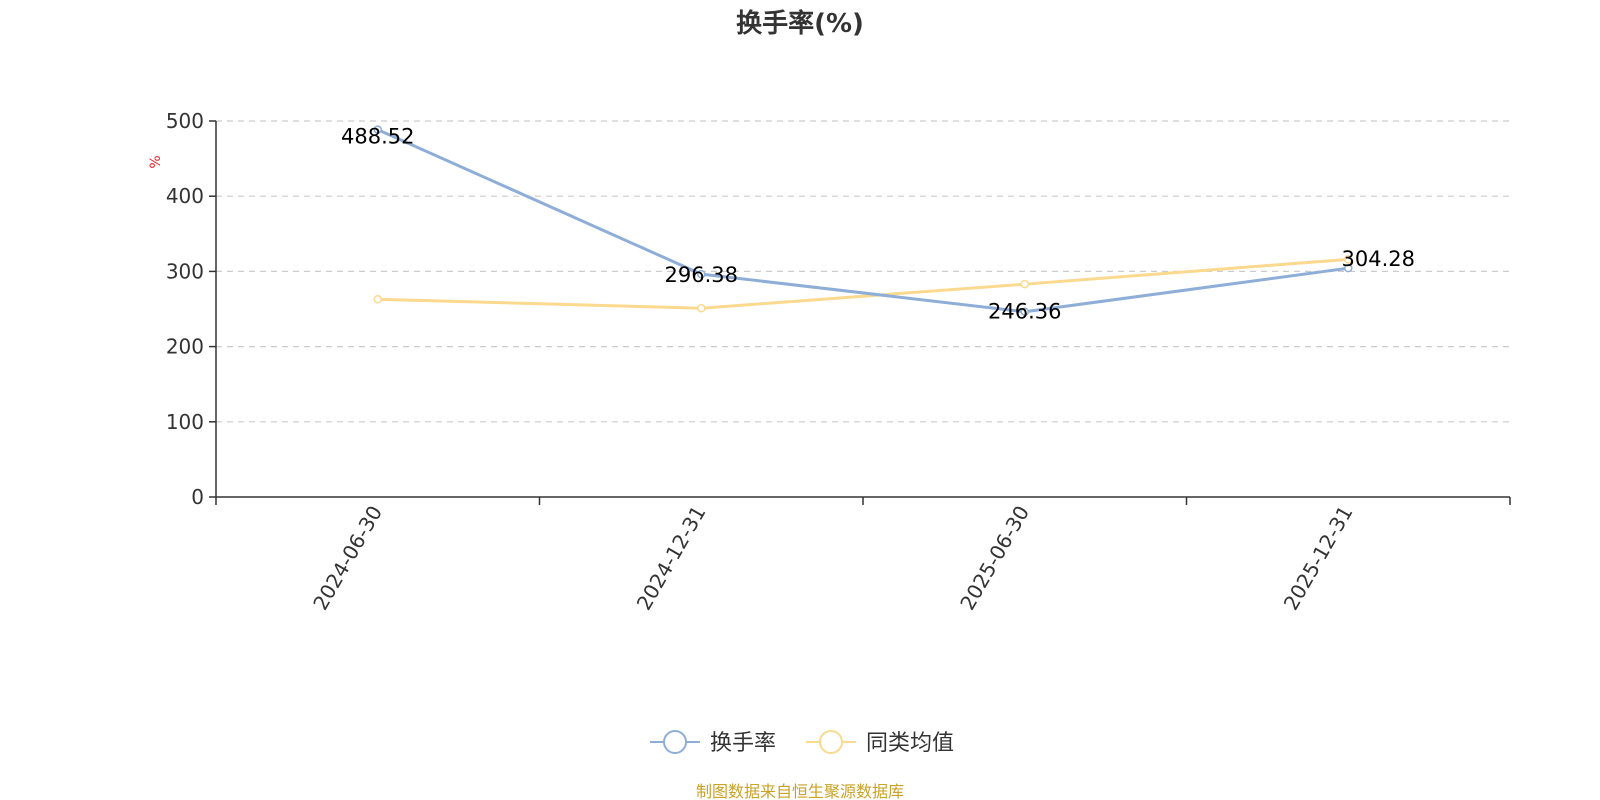 The width and height of the screenshot is (1600, 800). I want to click on y-tick-label: 500, so click(185, 121).